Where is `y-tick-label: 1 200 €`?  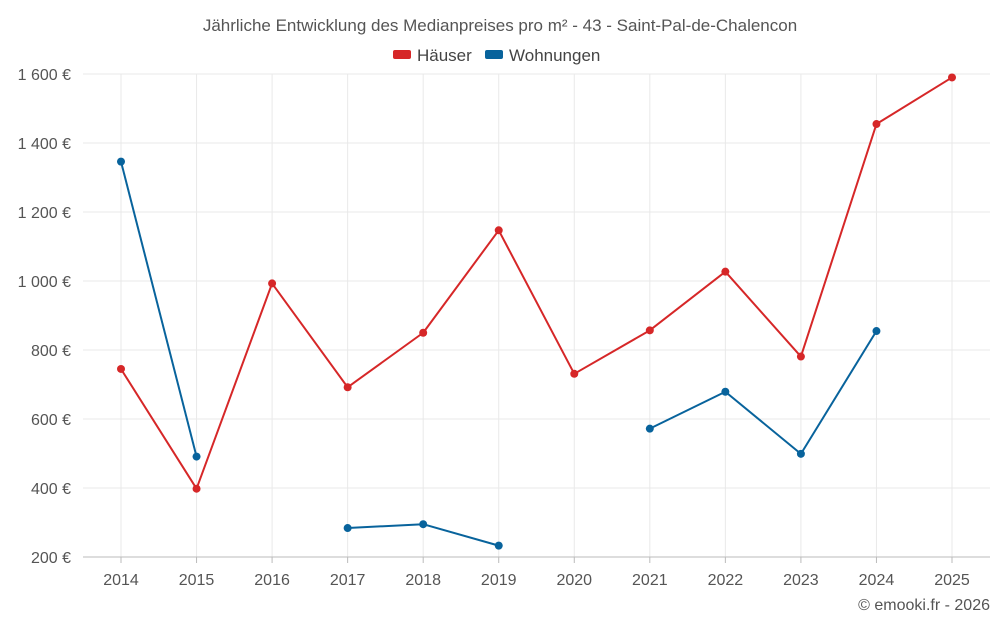
y-tick-label: 1 200 € is located at coordinates (44, 213).